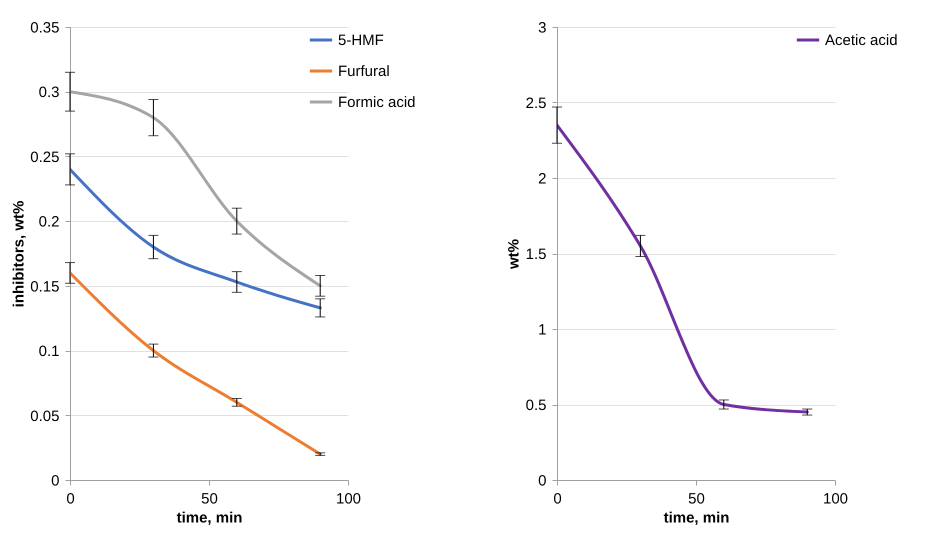 The image size is (939, 550). I want to click on y-tick-label: 0.5, so click(536, 405).